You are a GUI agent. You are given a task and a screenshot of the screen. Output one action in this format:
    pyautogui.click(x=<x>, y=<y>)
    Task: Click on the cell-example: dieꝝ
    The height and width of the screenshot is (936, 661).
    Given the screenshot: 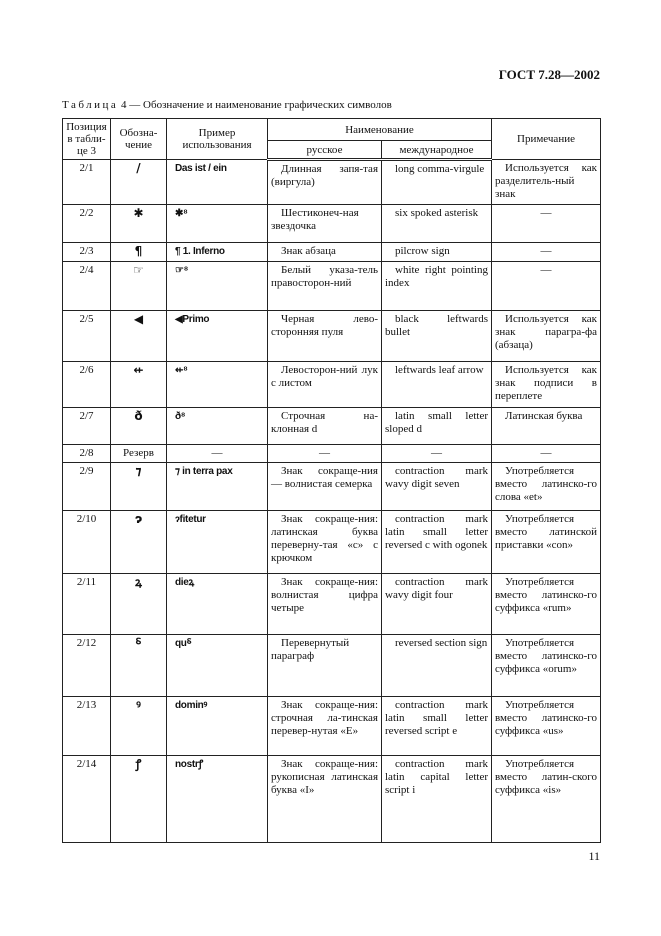 What is the action you would take?
    pyautogui.click(x=217, y=604)
    